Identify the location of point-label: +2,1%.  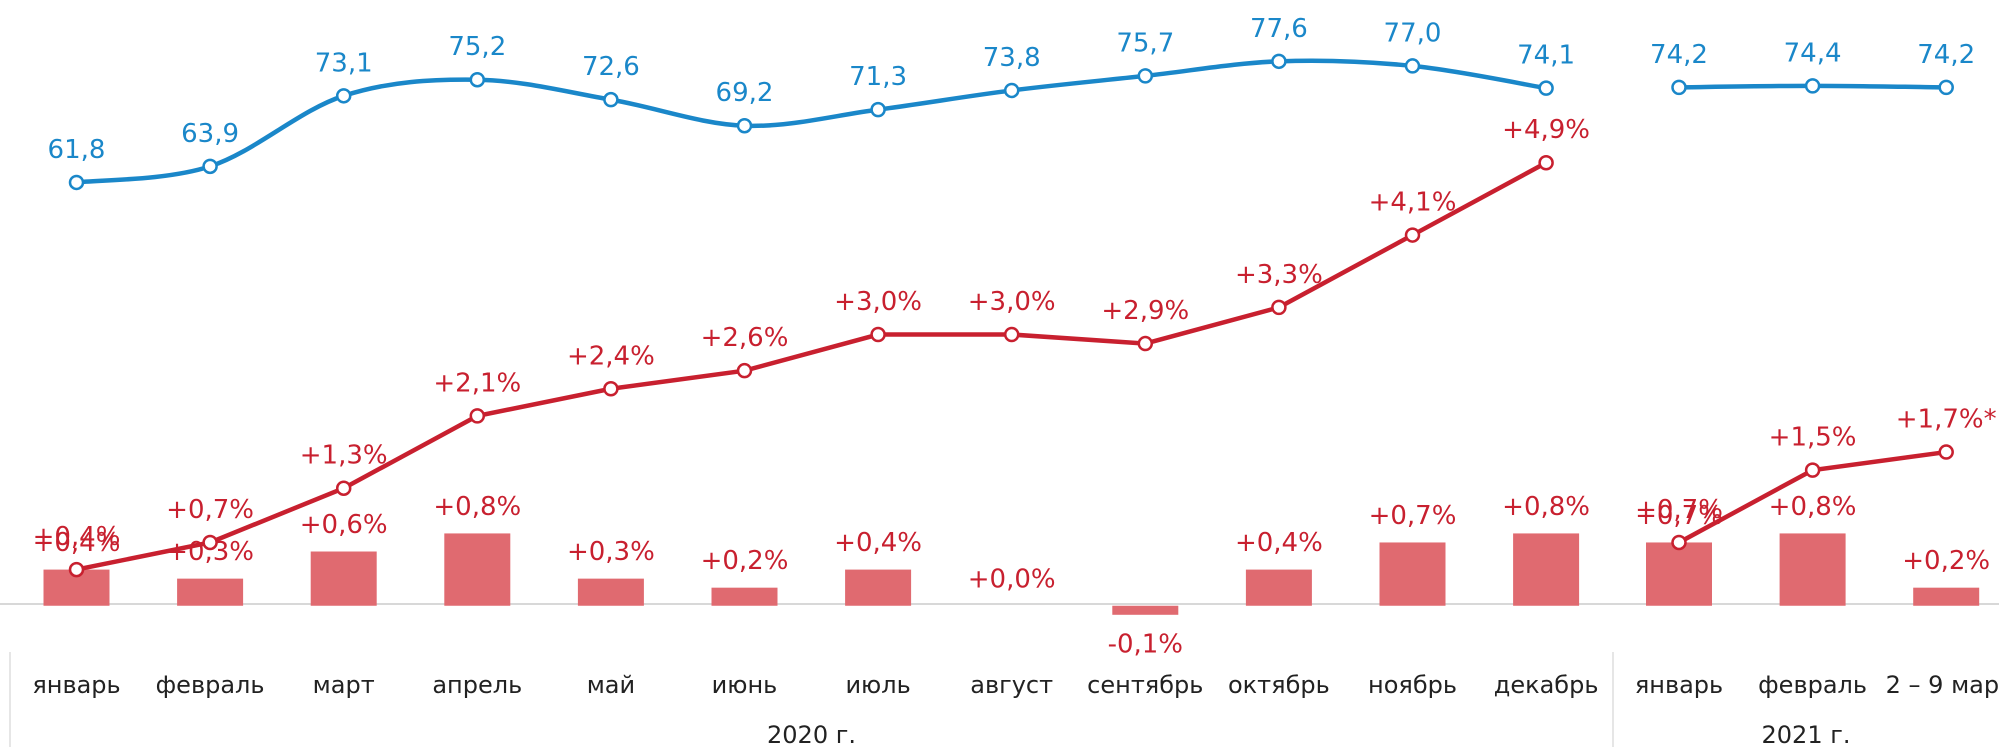
(477, 383).